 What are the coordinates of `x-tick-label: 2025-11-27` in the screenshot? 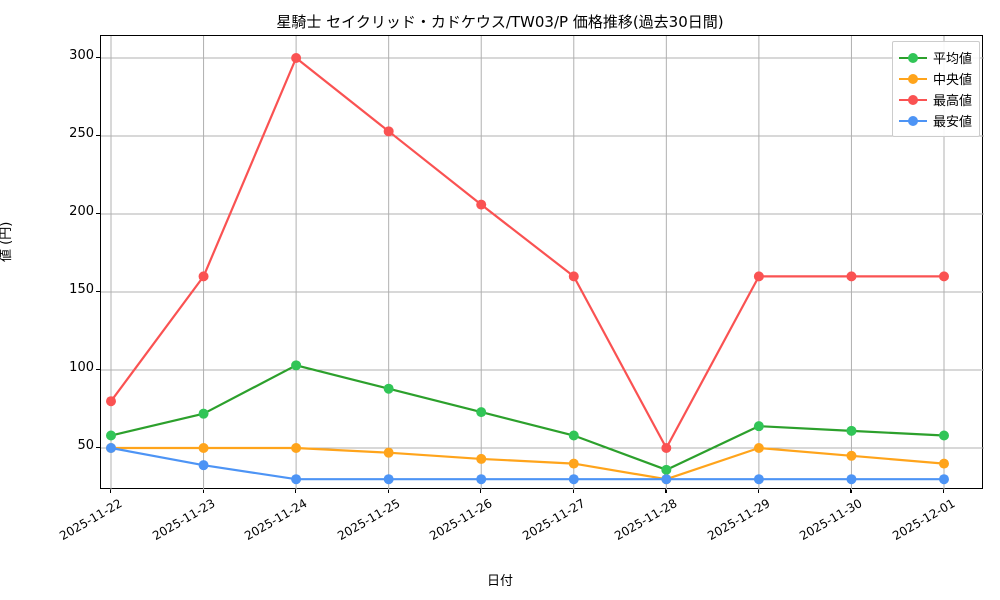 It's located at (553, 520).